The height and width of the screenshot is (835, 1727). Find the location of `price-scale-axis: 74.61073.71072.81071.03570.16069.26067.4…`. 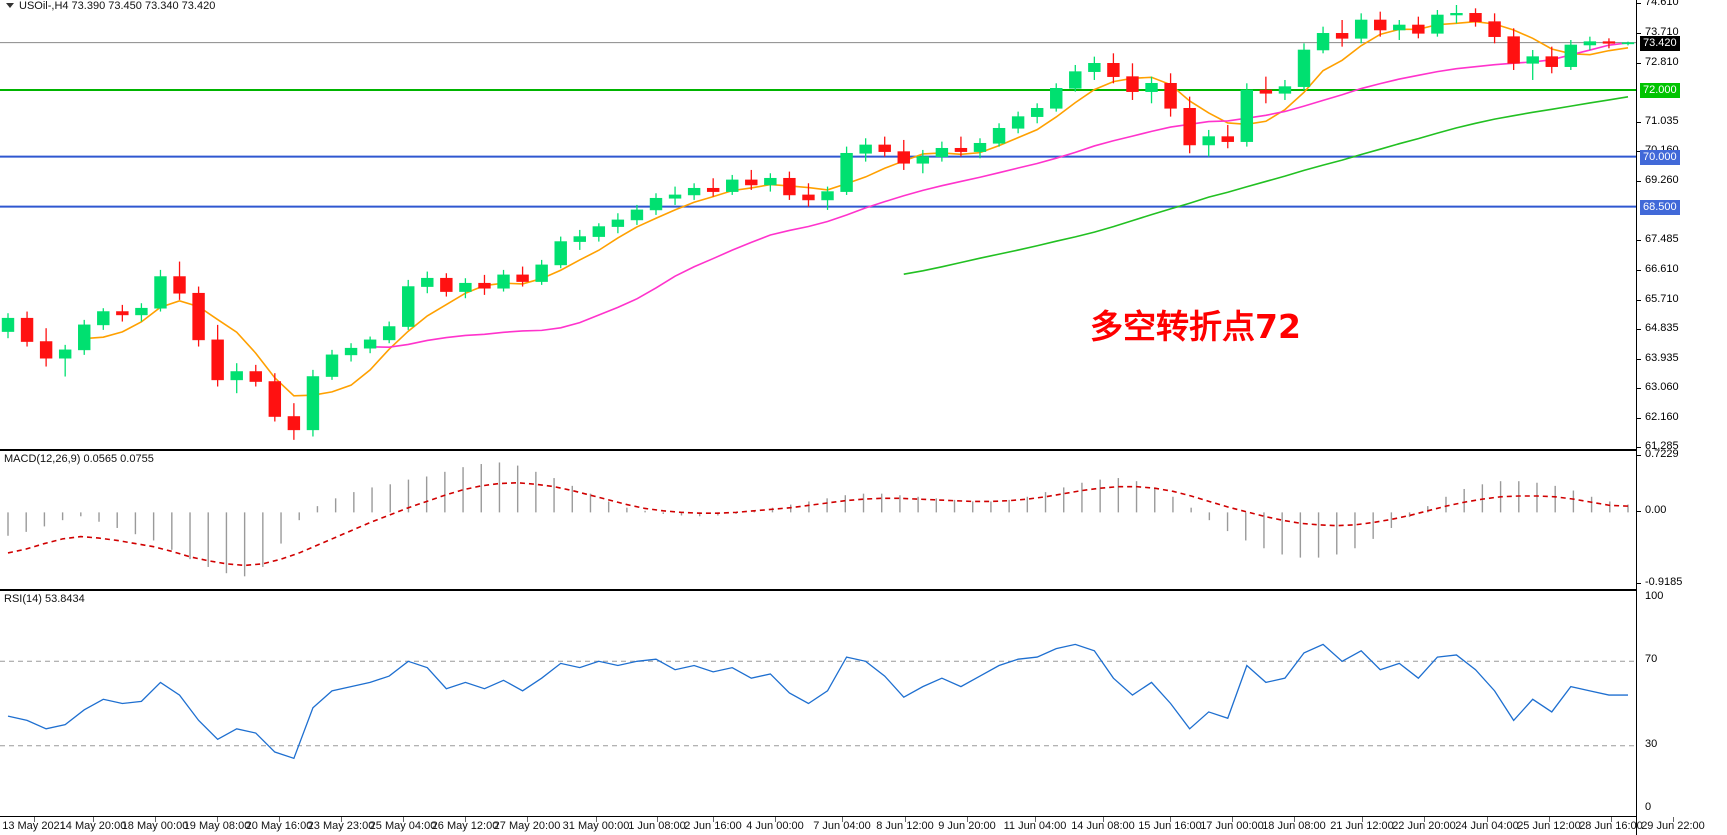

price-scale-axis: 74.61073.71072.81071.03570.16069.26067.4… is located at coordinates (1681, 417).